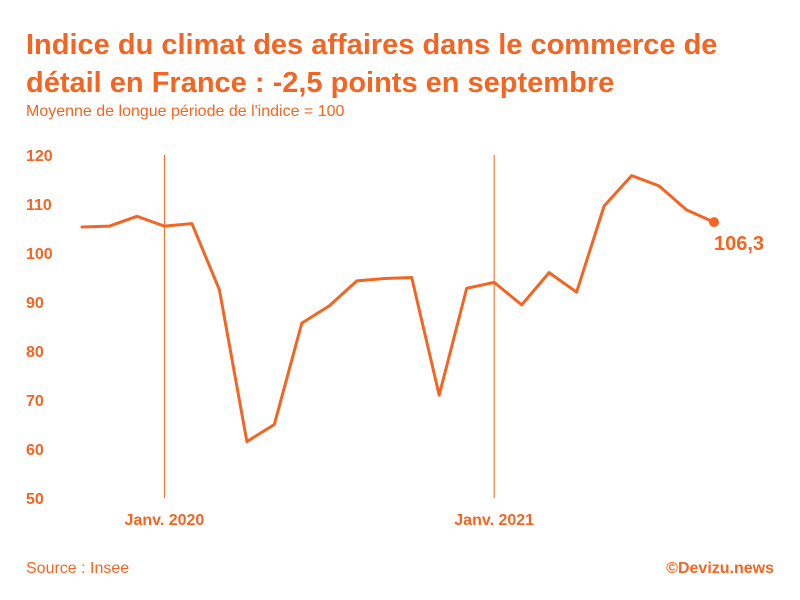  What do you see at coordinates (39, 156) in the screenshot?
I see `y-tick-label: 120` at bounding box center [39, 156].